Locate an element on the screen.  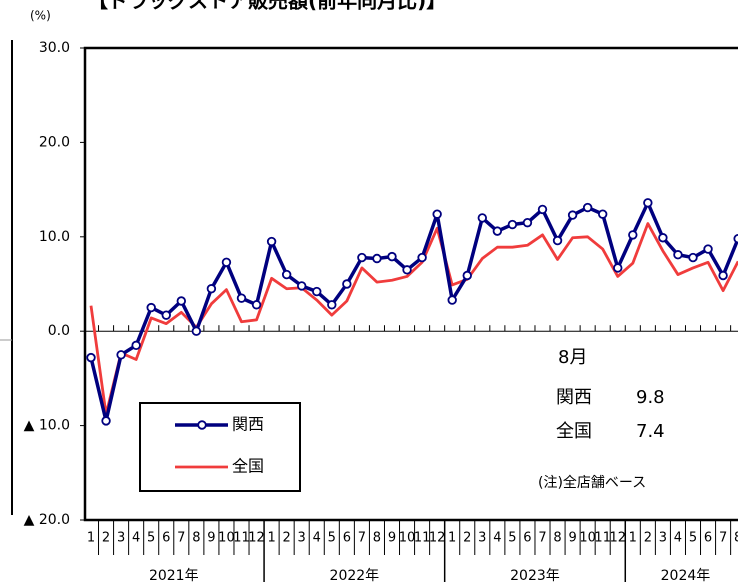
legend-box is located at coordinates (220, 447).